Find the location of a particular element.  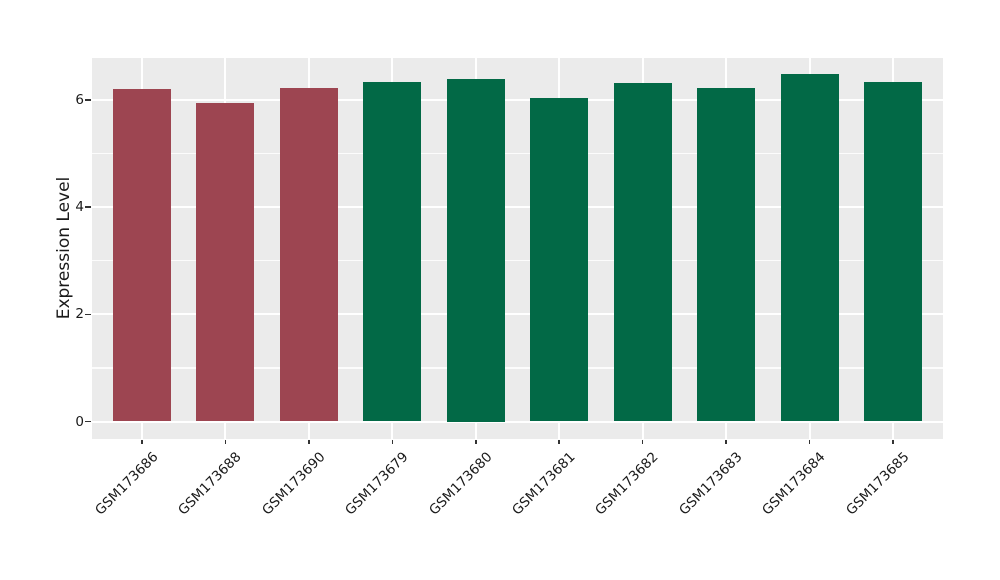

x-tick-label-text: GSM173682 is located at coordinates (627, 484).